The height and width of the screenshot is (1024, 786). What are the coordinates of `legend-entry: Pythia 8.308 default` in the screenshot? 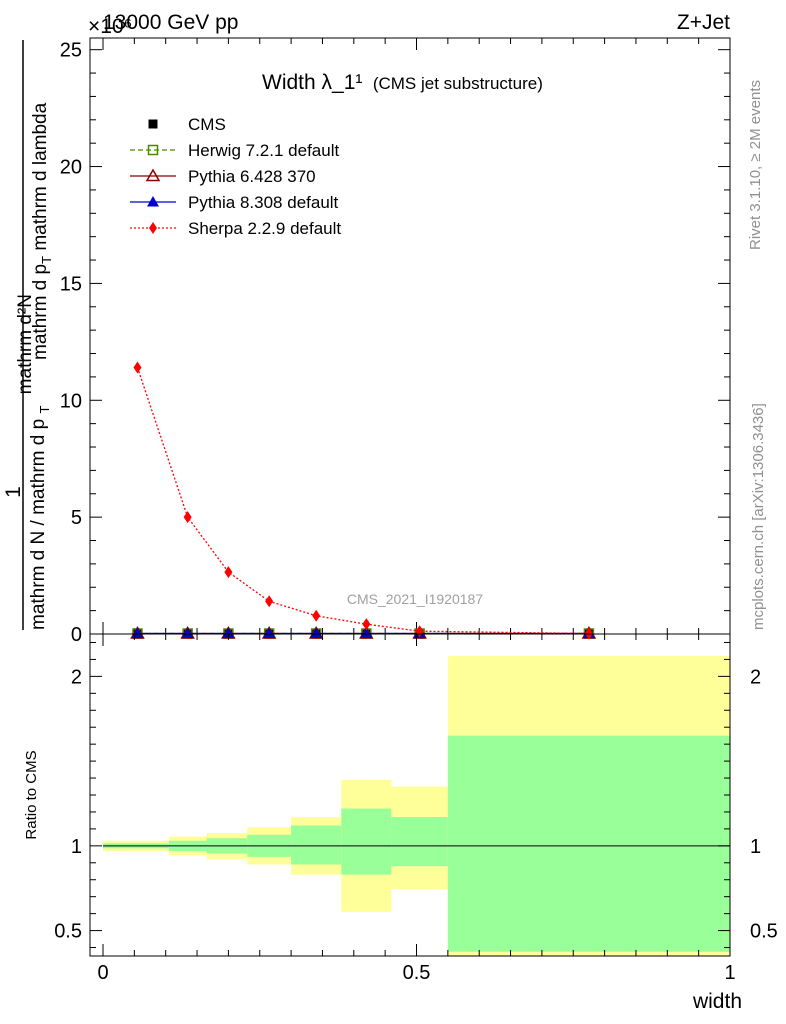 It's located at (234, 202).